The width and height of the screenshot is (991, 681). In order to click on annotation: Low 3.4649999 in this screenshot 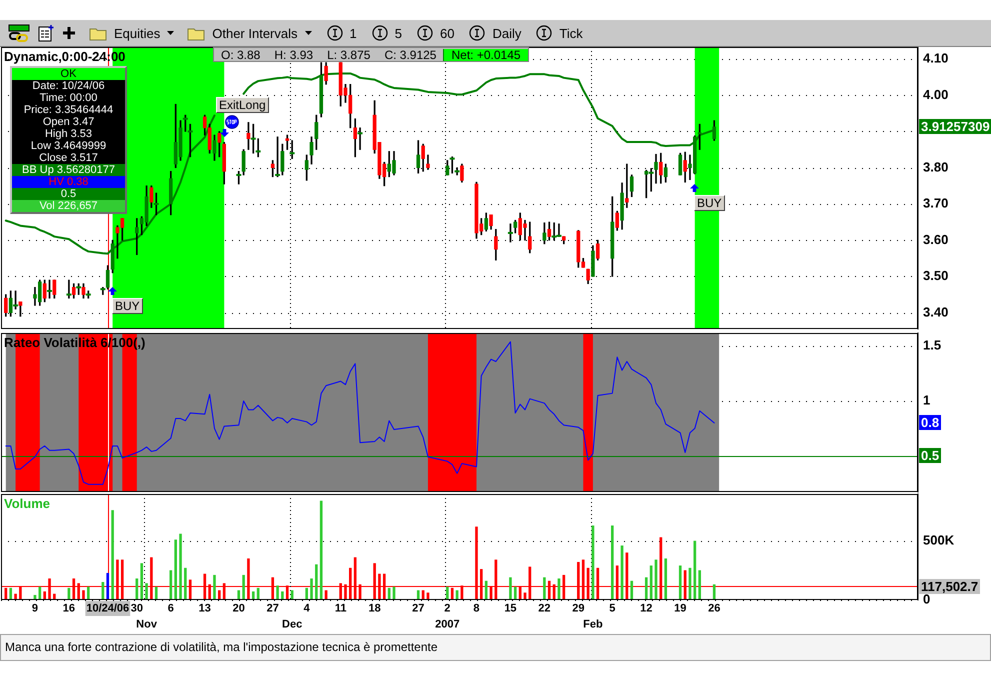, I will do `click(68, 146)`.